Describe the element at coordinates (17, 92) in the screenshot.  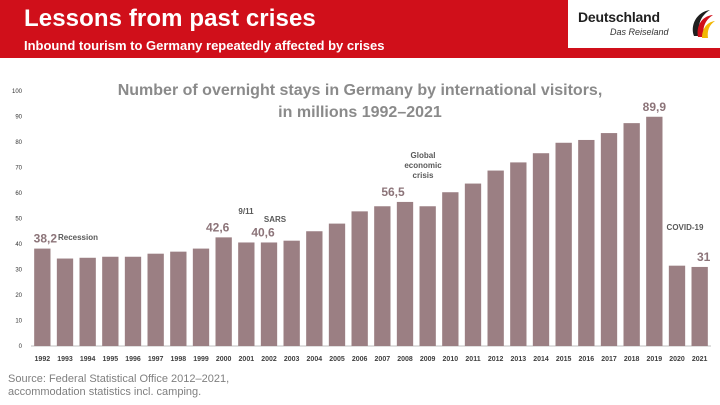
I see `y-tick-label: 100` at that location.